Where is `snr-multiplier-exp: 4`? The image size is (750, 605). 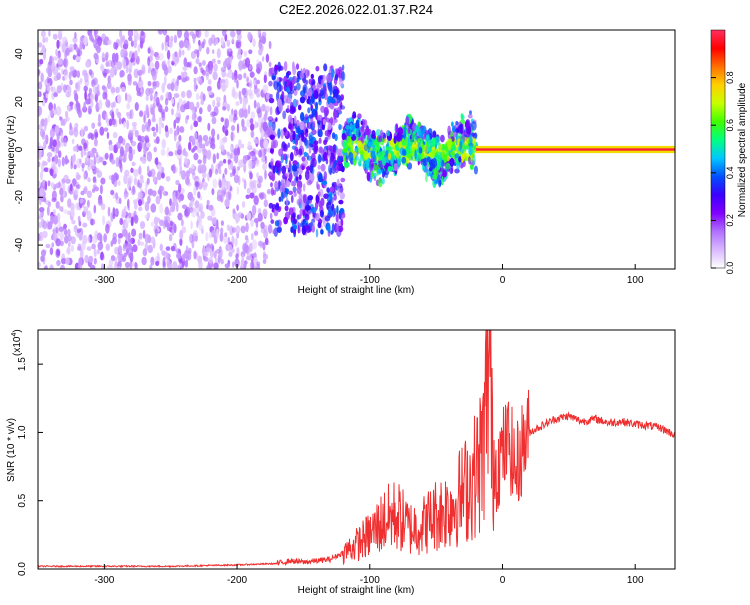 snr-multiplier-exp: 4 is located at coordinates (14, 335).